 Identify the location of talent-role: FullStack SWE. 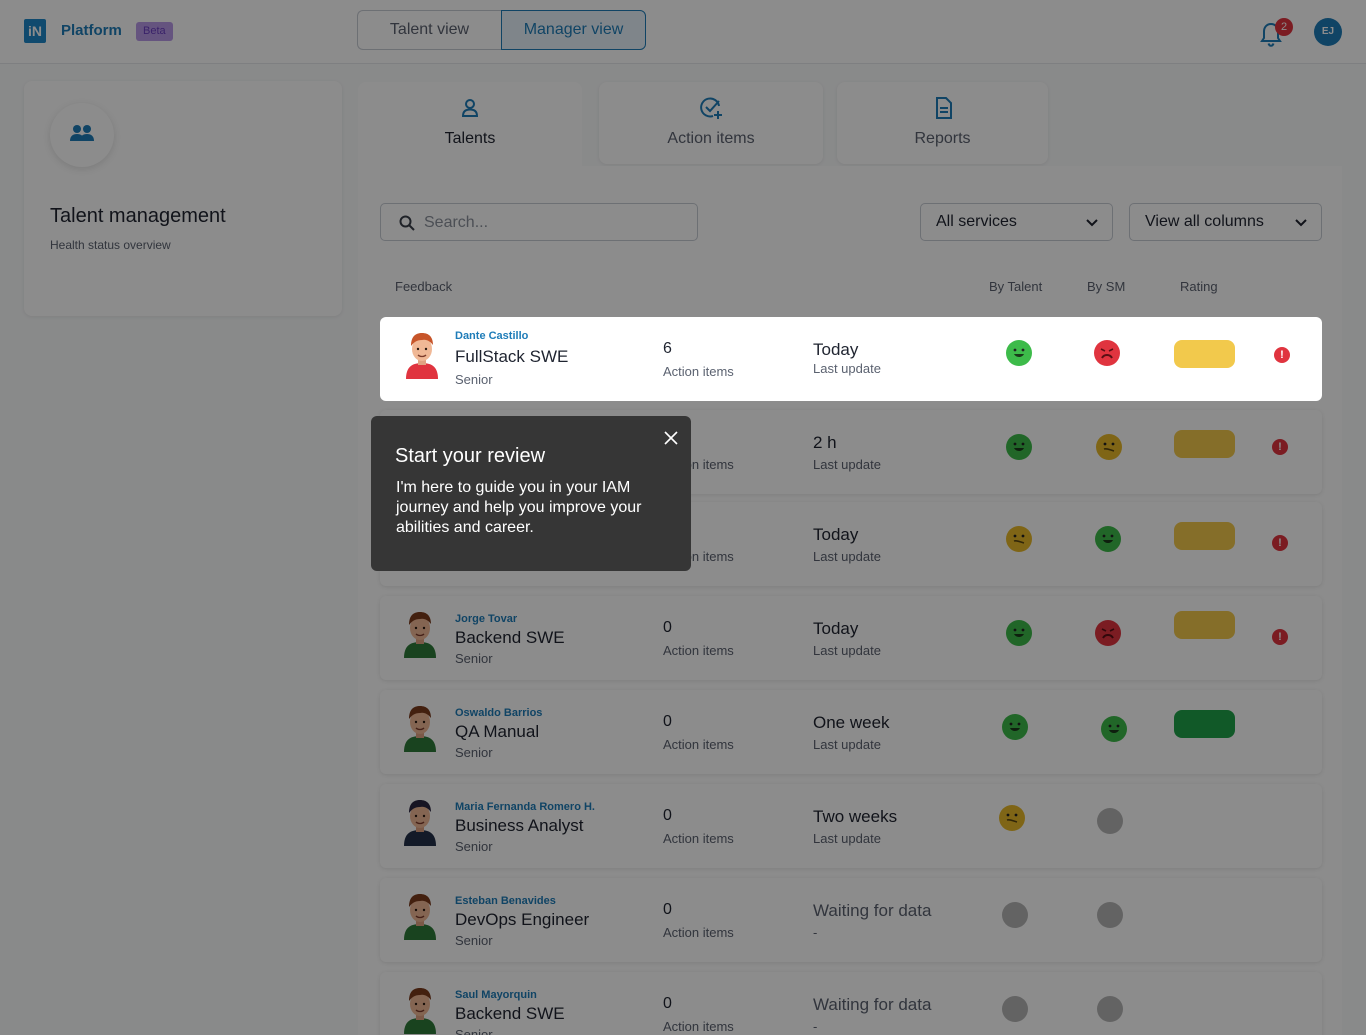
(512, 356).